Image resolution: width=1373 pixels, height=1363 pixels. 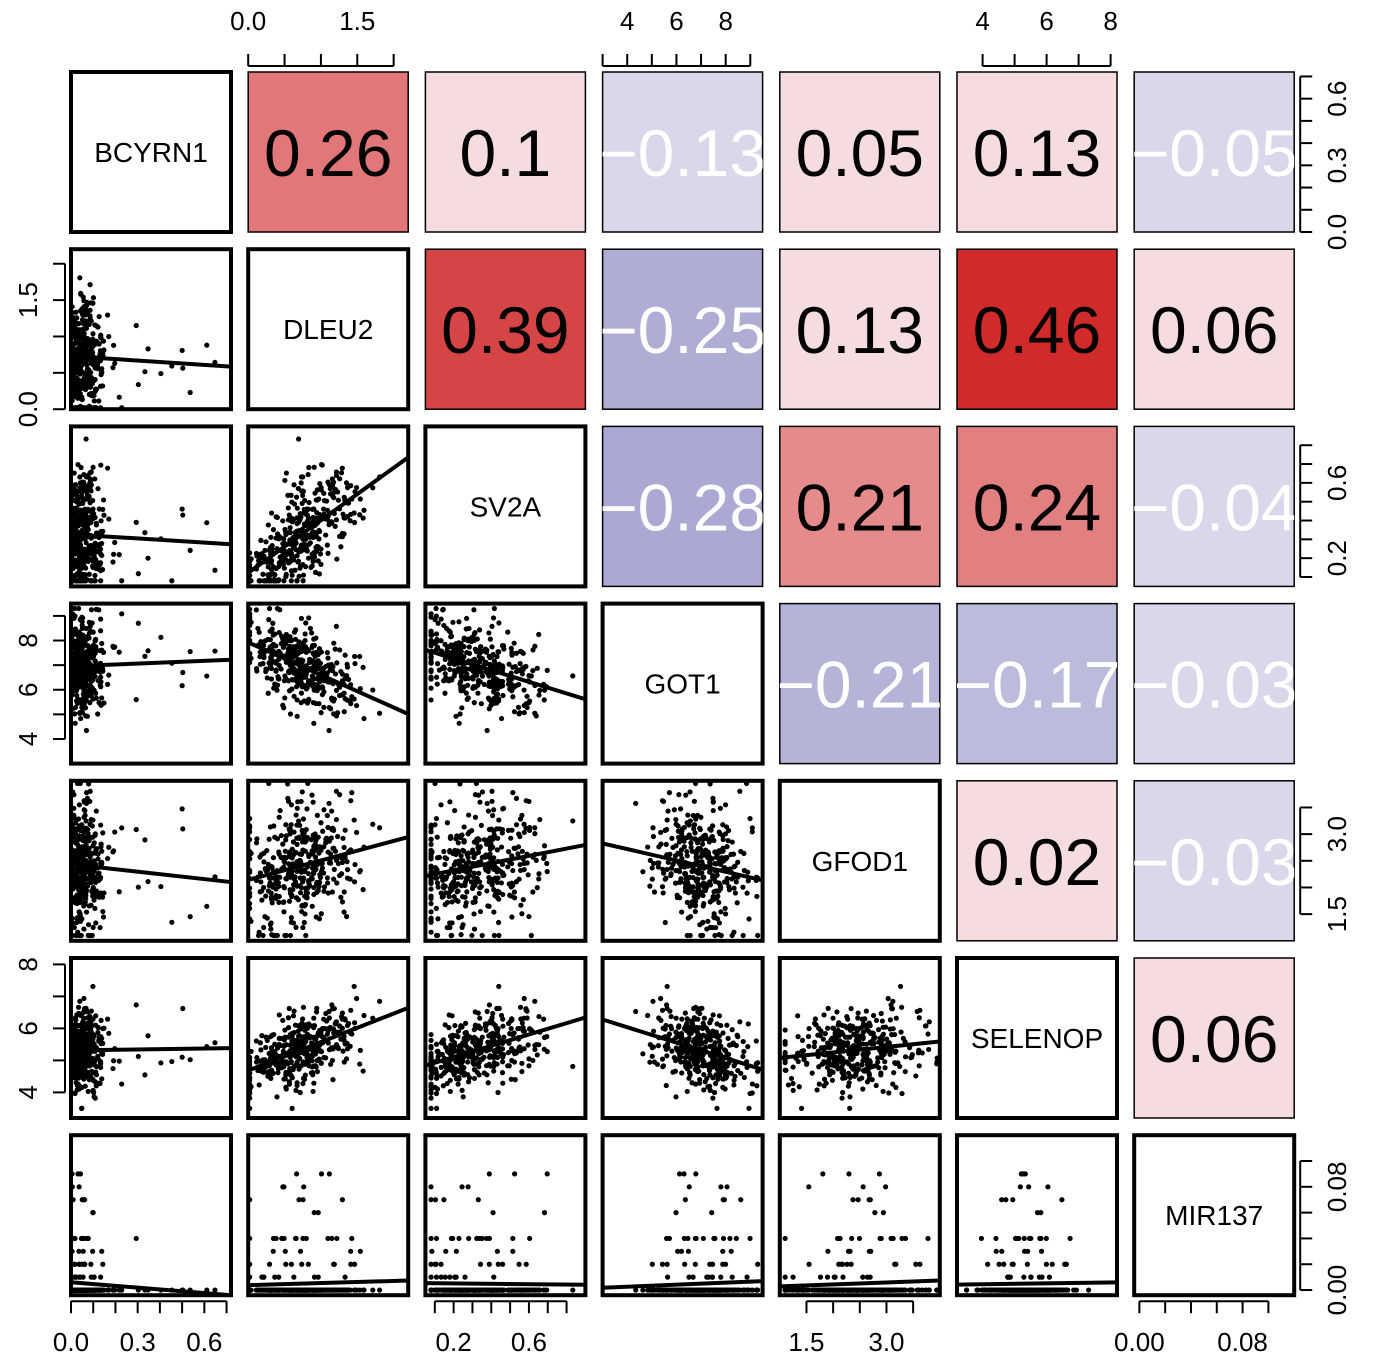 What do you see at coordinates (505, 506) in the screenshot?
I see `diag-frame` at bounding box center [505, 506].